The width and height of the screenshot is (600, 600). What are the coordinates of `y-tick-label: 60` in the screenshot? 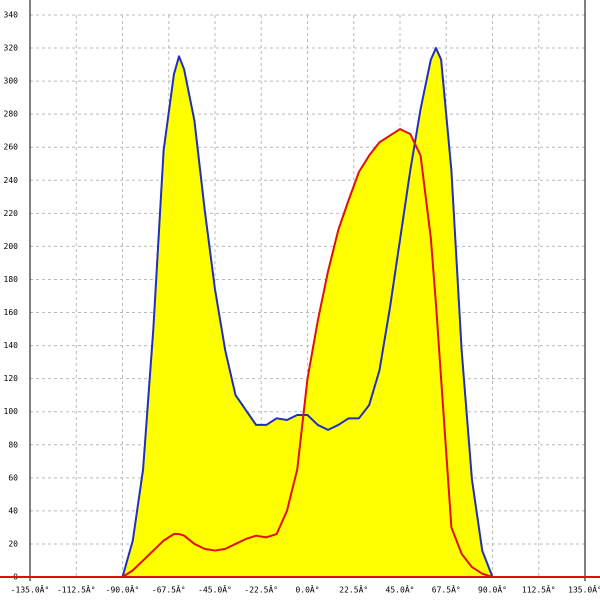 It's located at (13, 477).